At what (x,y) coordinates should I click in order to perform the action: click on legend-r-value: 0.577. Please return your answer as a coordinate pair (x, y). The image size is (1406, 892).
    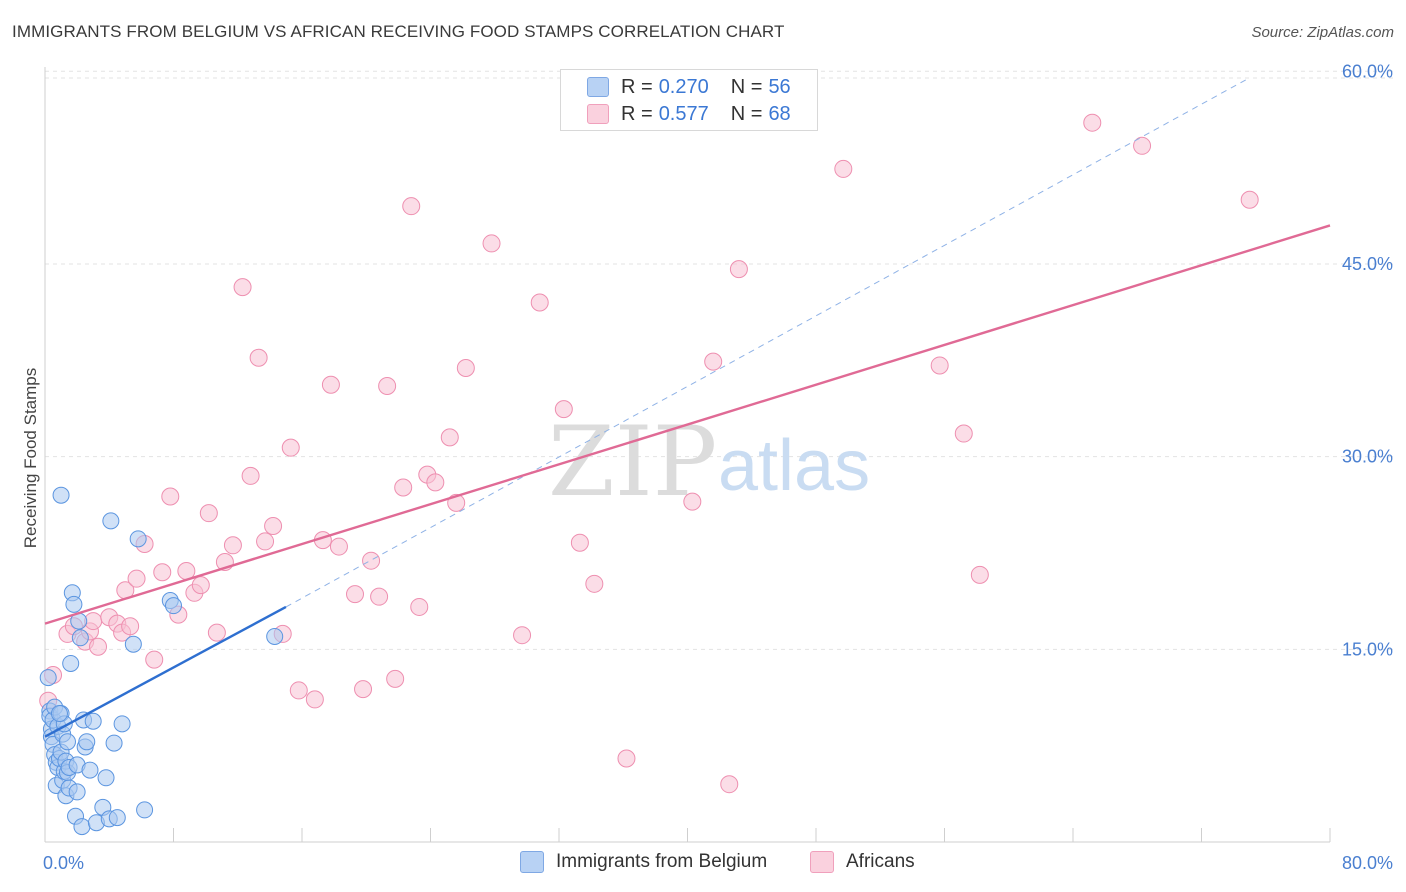
    Looking at the image, I should click on (683, 113).